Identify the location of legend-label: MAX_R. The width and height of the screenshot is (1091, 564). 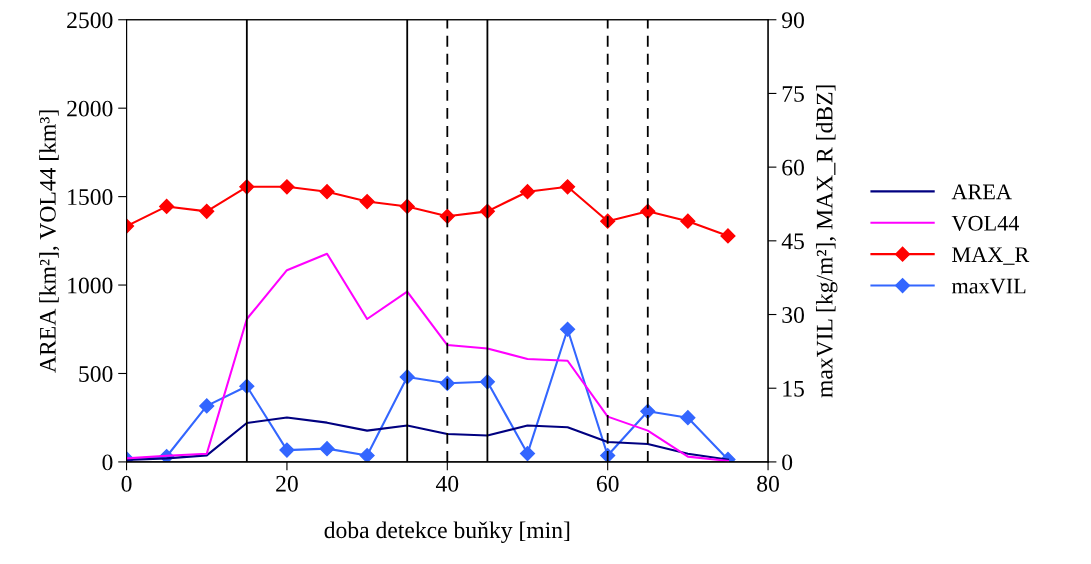
(991, 256).